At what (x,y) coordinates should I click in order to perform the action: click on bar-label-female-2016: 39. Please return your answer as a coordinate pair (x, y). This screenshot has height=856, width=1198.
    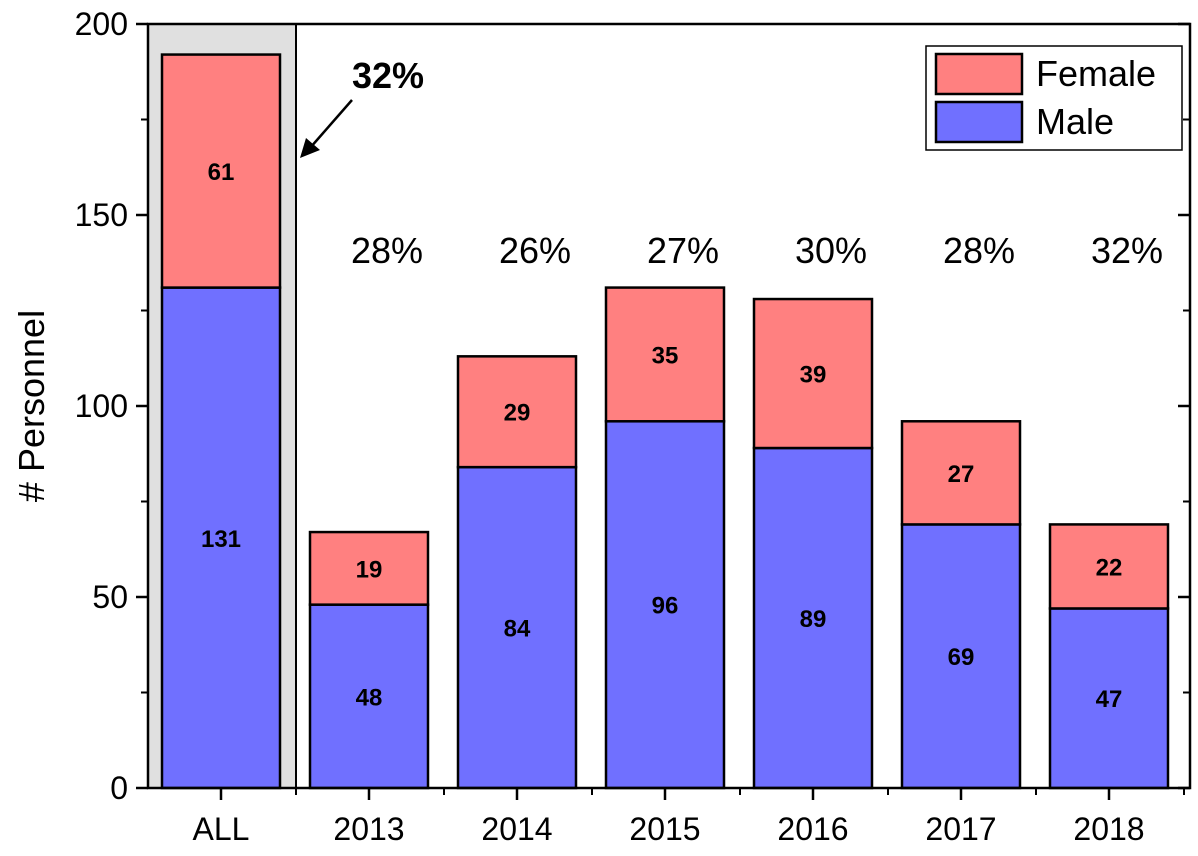
    Looking at the image, I should click on (813, 375).